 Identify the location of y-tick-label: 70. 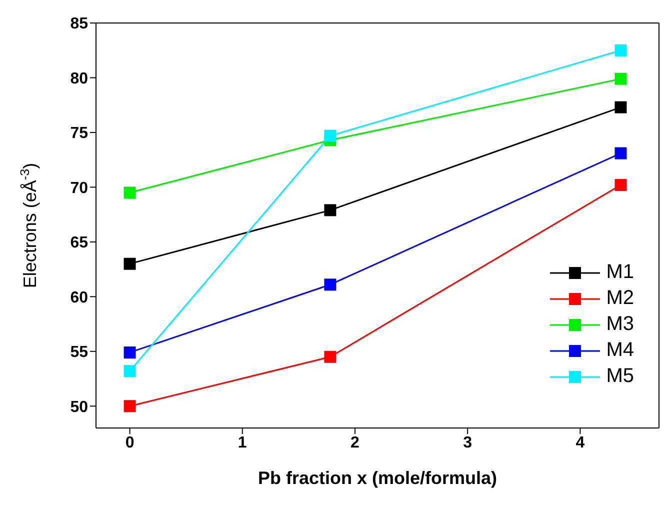
(79, 188).